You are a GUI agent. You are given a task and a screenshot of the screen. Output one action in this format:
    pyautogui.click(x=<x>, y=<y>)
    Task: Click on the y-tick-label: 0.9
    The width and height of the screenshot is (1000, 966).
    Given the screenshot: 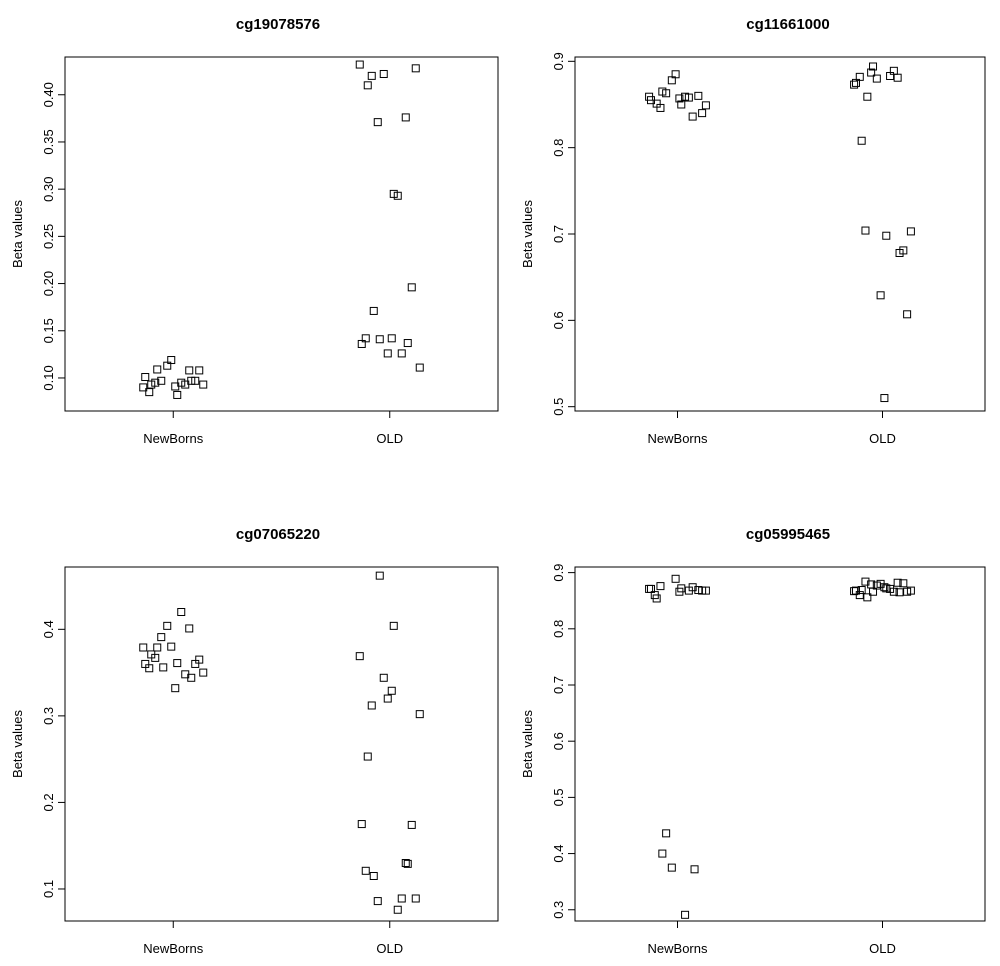 What is the action you would take?
    pyautogui.click(x=558, y=573)
    